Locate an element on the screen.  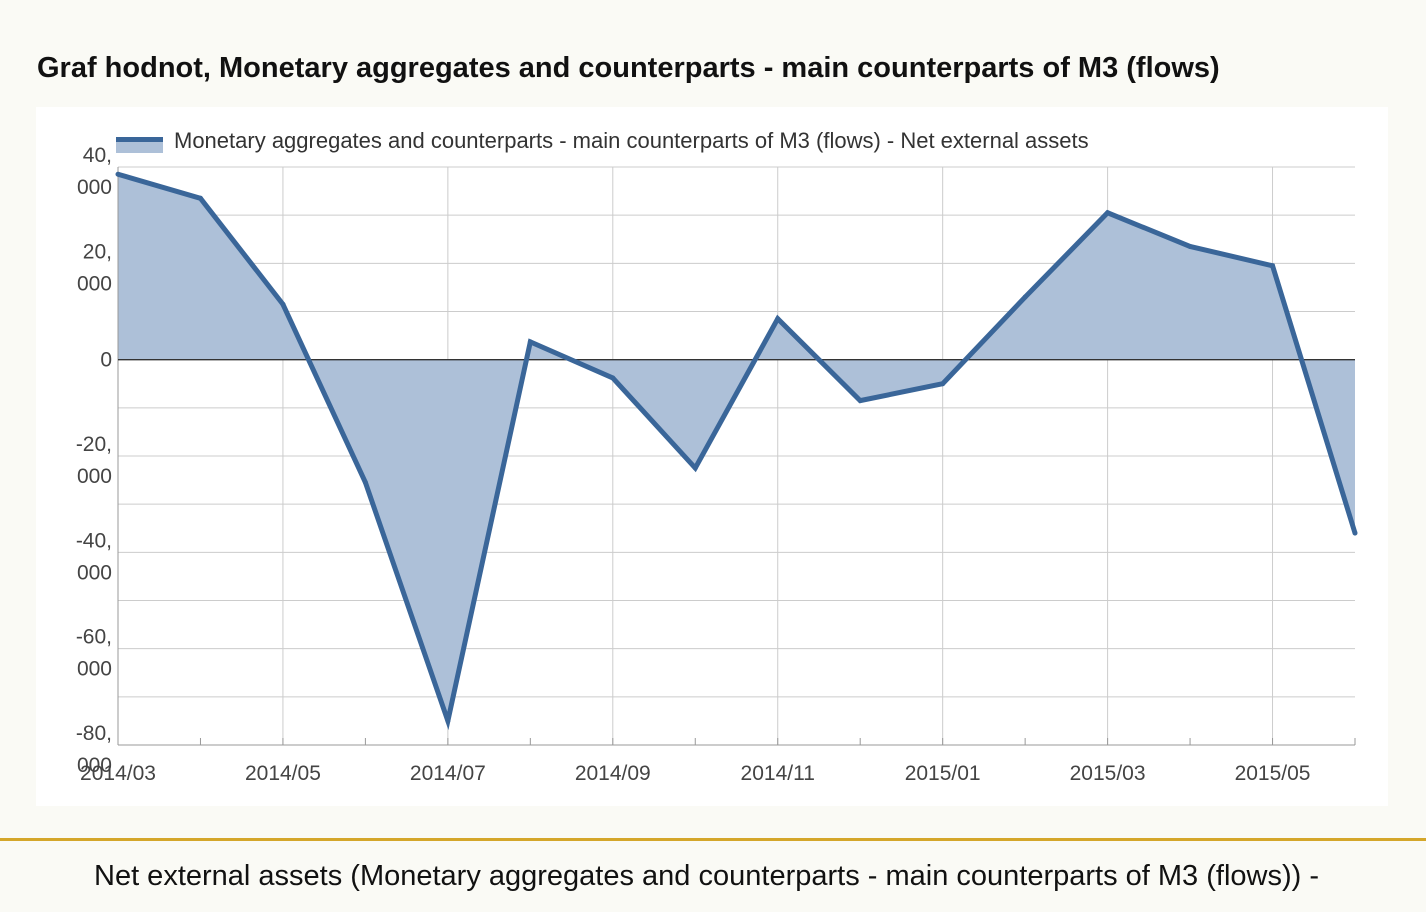
divider is located at coordinates (713, 839).